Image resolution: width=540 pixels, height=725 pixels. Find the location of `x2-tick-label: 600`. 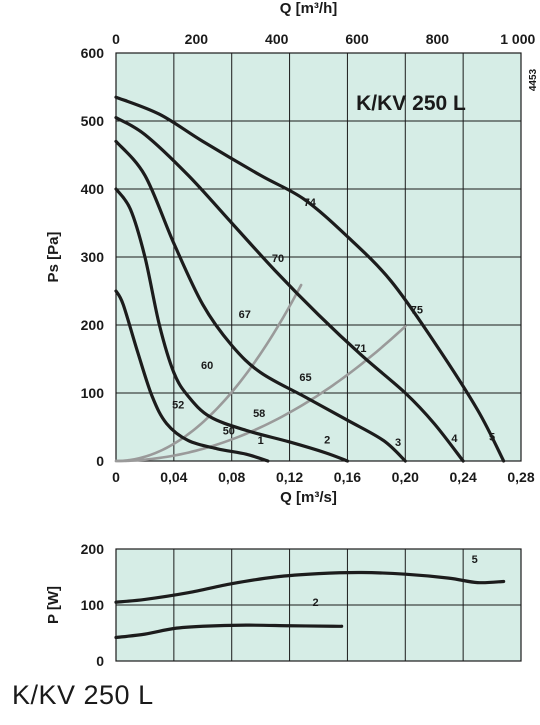

x2-tick-label: 600 is located at coordinates (357, 39).